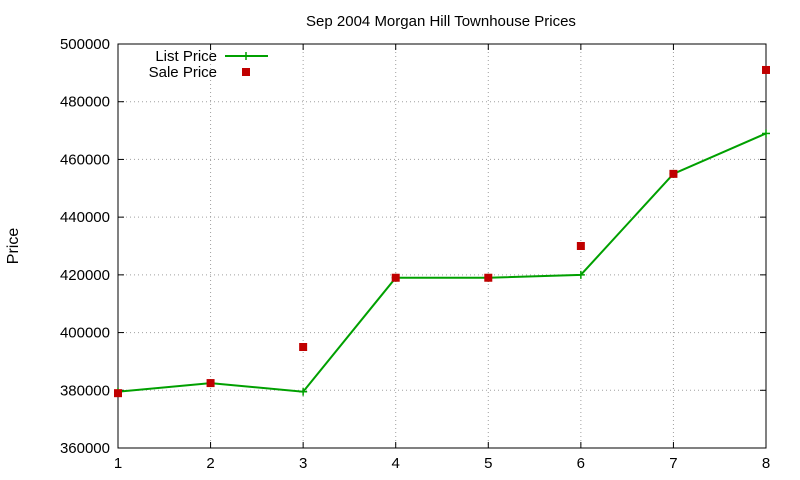 This screenshot has width=800, height=480. What do you see at coordinates (85, 44) in the screenshot?
I see `y-tick-label: 500000` at bounding box center [85, 44].